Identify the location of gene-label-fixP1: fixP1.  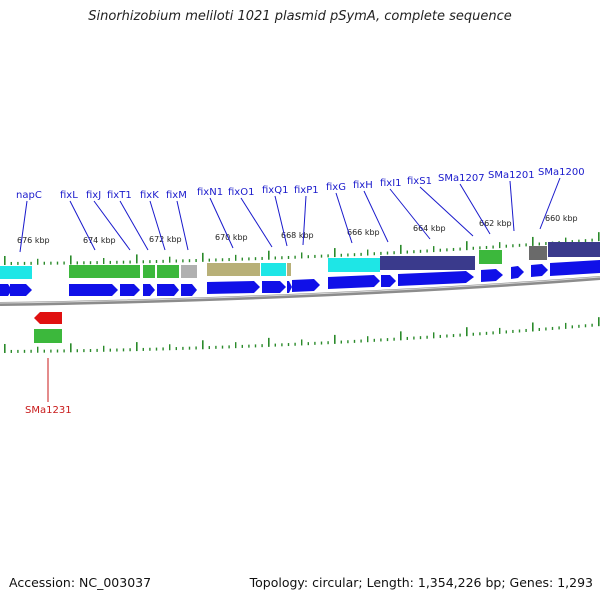
(306, 190).